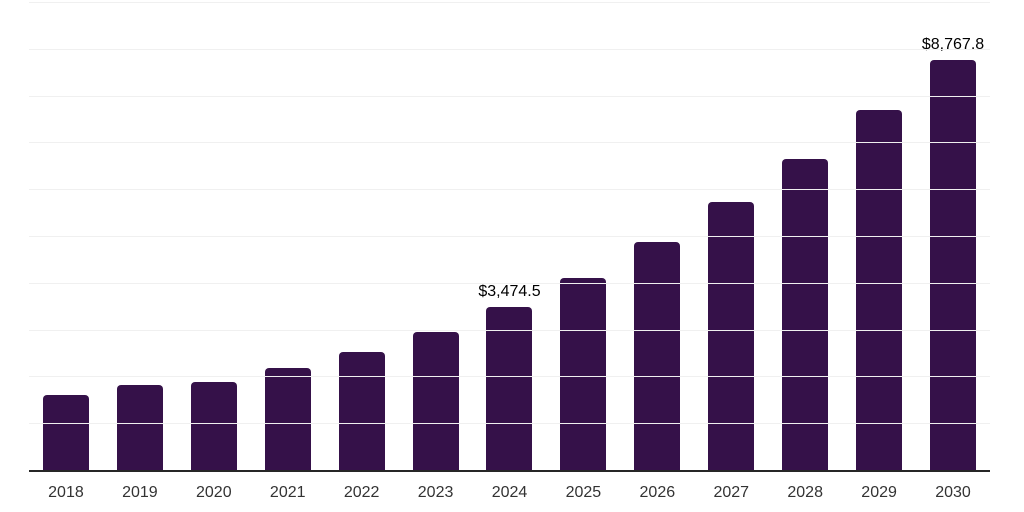 The height and width of the screenshot is (512, 1024). I want to click on bar-2026, so click(657, 356).